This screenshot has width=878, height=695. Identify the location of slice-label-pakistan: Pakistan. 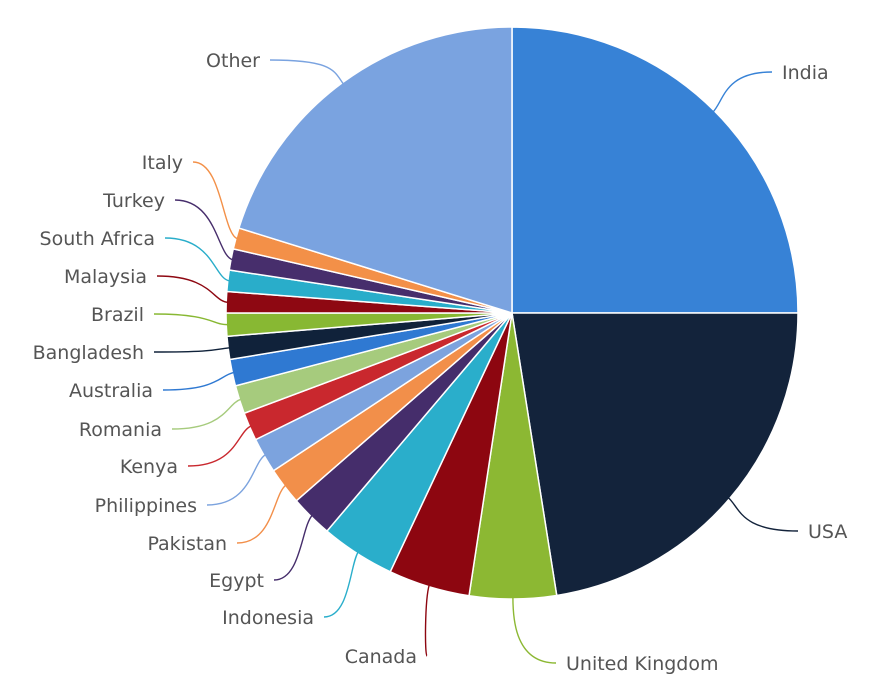
(187, 544).